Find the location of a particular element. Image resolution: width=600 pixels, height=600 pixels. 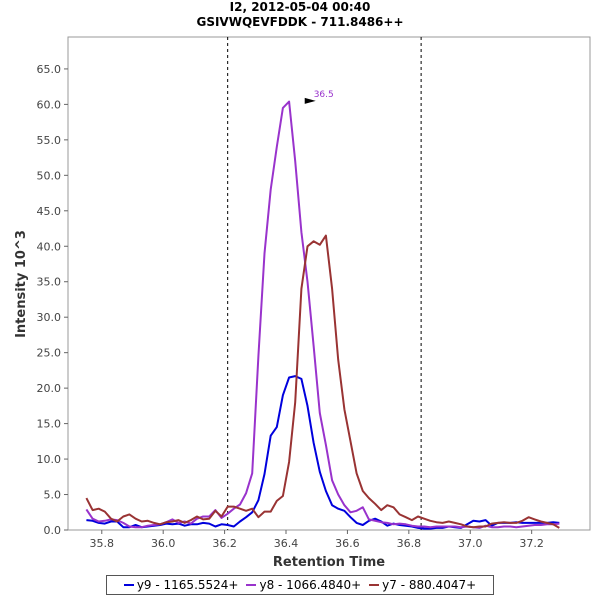

x-tick-label: 35.8 is located at coordinates (102, 543).